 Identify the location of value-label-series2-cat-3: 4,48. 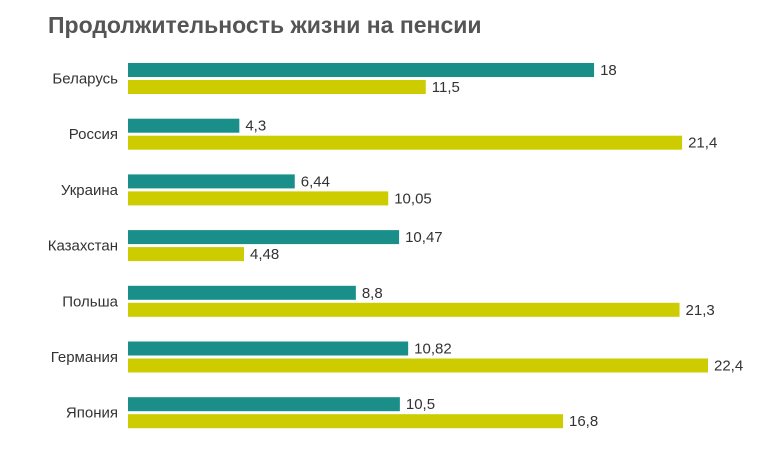
(264, 254).